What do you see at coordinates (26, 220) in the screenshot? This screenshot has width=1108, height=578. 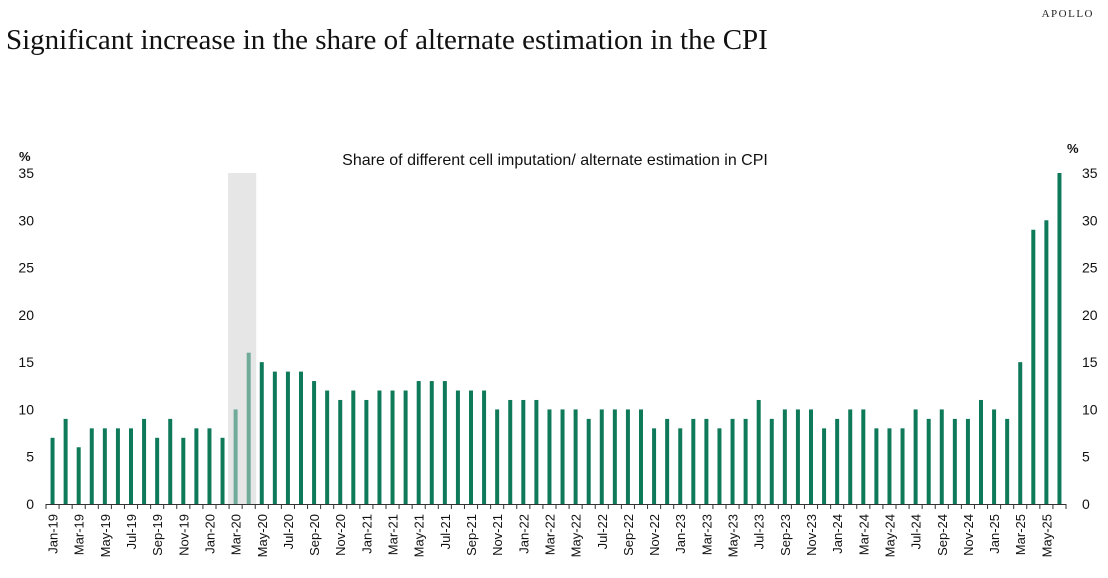 I see `y-tick-label-left: 30` at bounding box center [26, 220].